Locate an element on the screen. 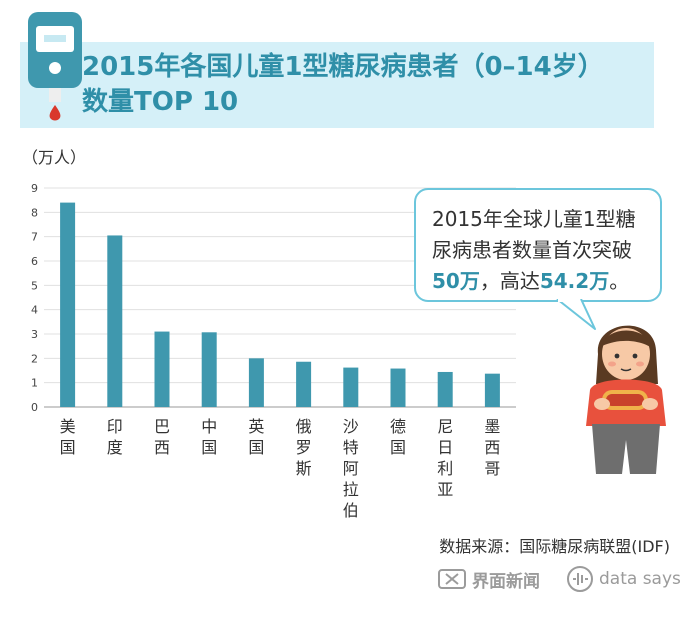 Image resolution: width=700 pixels, height=618 pixels. y-tick-label: 3 is located at coordinates (34, 334).